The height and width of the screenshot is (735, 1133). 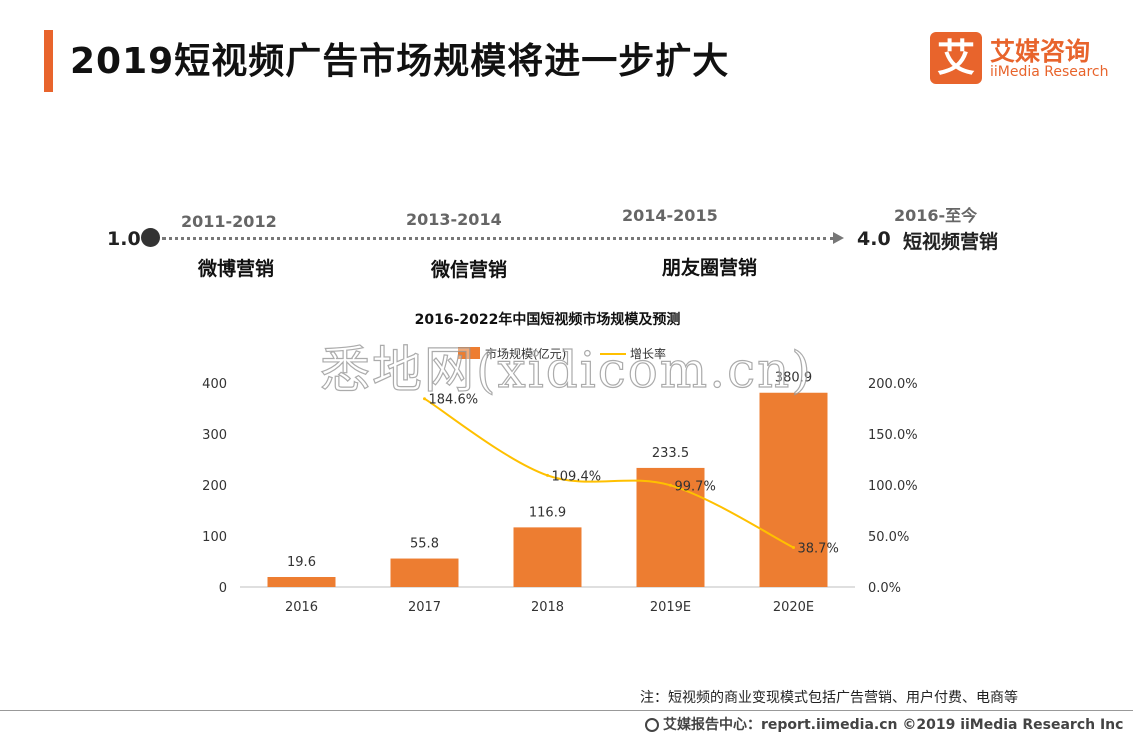 I want to click on timeline-period-2: 2013-2014, so click(x=454, y=219).